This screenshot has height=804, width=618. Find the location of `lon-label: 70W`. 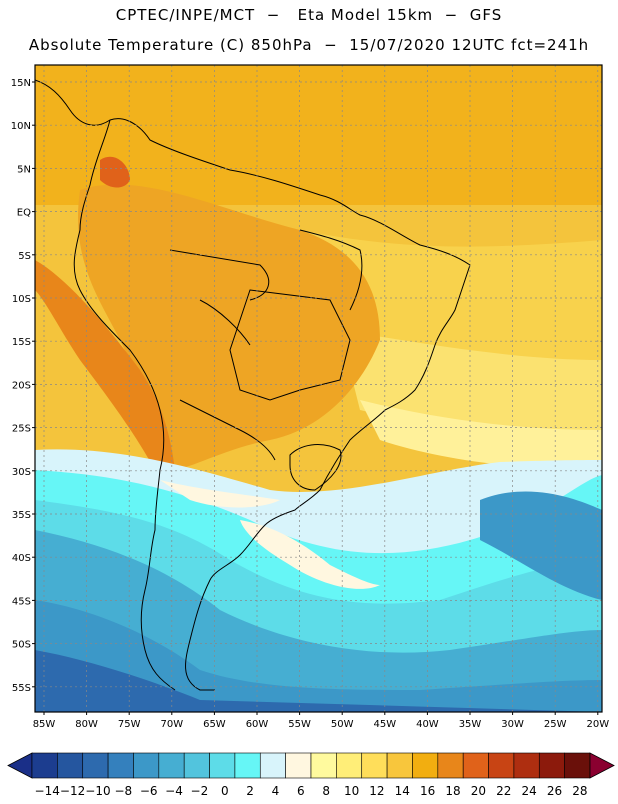

lon-label: 70W is located at coordinates (171, 724).